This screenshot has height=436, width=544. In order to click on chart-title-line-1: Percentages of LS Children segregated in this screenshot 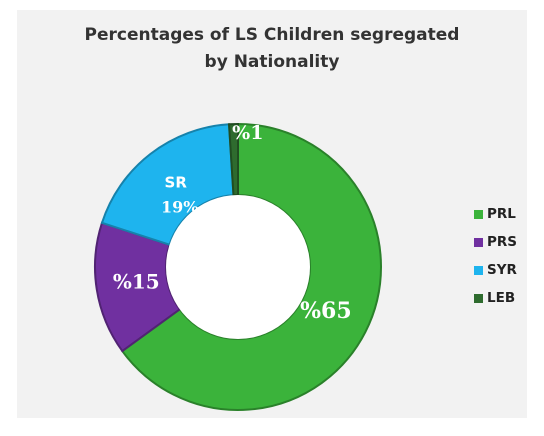, I will do `click(272, 35)`.